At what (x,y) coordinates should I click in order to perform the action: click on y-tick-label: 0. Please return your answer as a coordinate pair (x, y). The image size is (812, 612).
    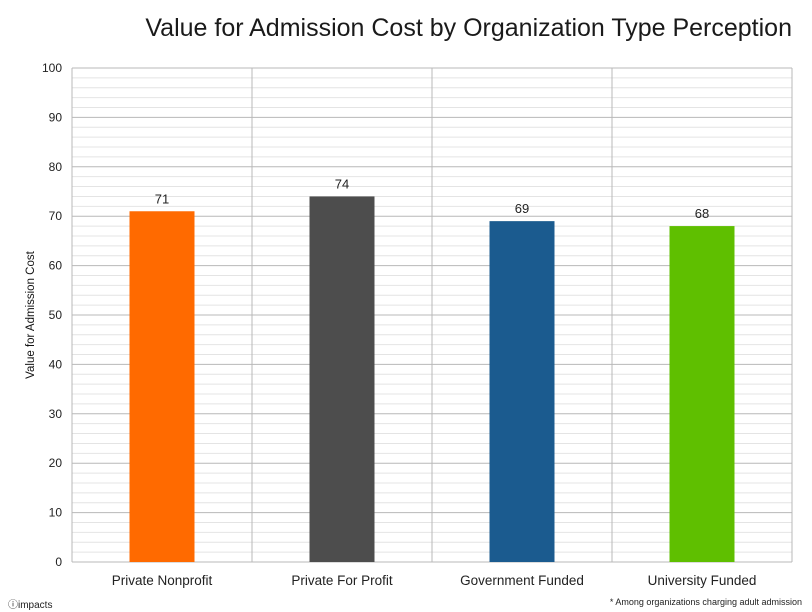
    Looking at the image, I should click on (58, 562).